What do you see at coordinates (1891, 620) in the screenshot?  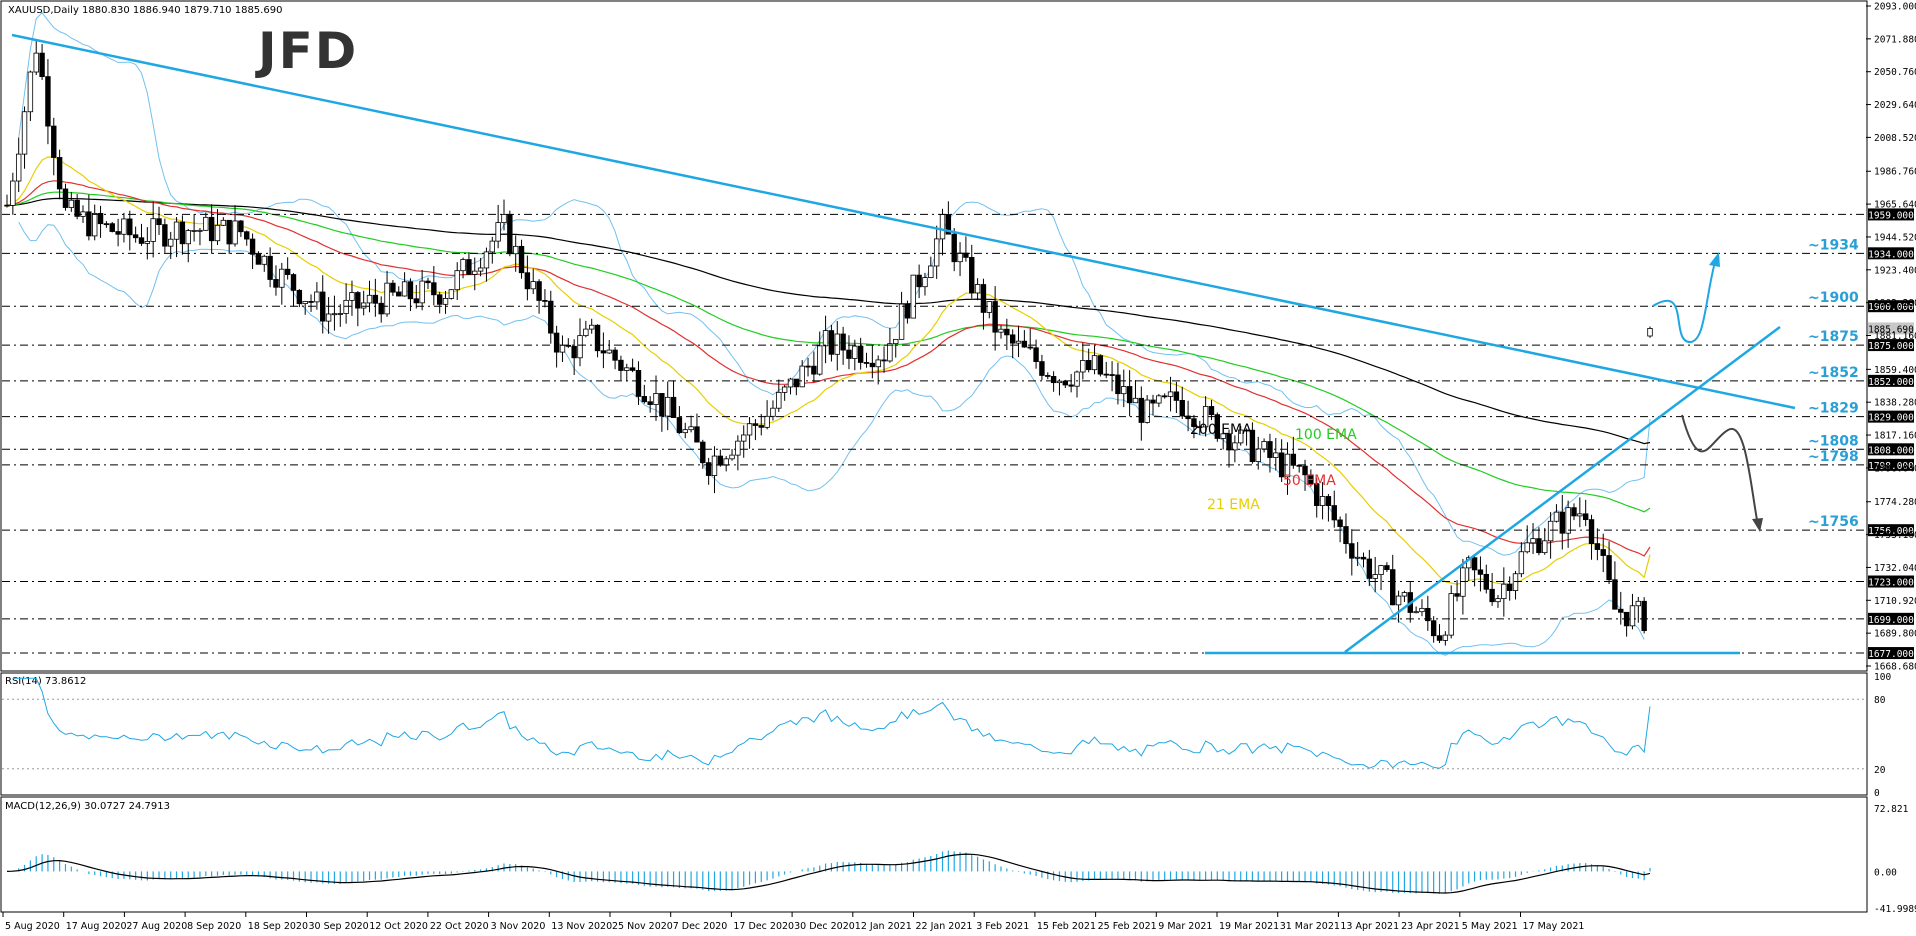 I see `level-tag-value: 1699.000` at bounding box center [1891, 620].